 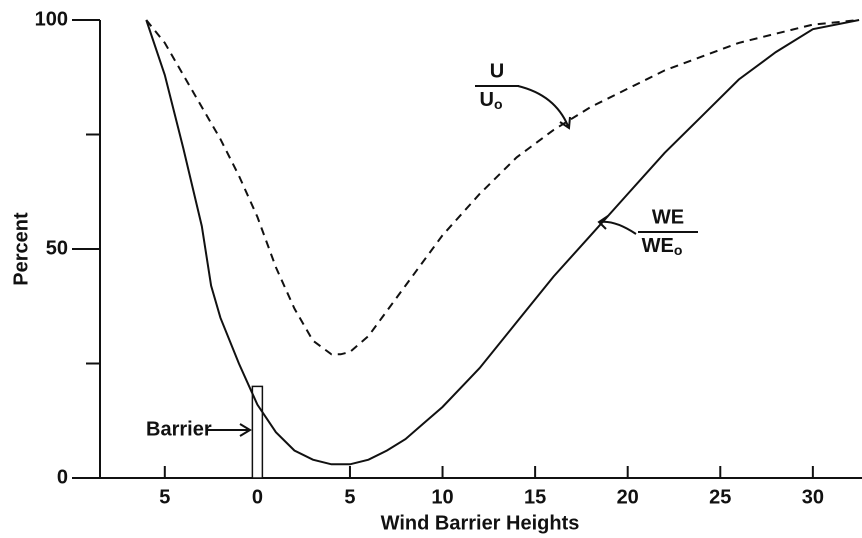 I want to click on x-tick-label: 0, so click(x=257, y=497).